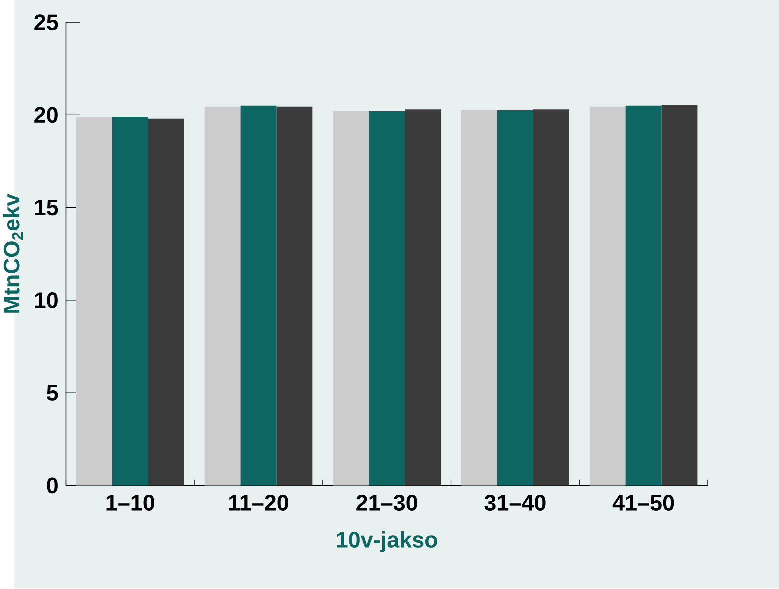 Image resolution: width=779 pixels, height=589 pixels. I want to click on y-tick-label: 0, so click(52, 486).